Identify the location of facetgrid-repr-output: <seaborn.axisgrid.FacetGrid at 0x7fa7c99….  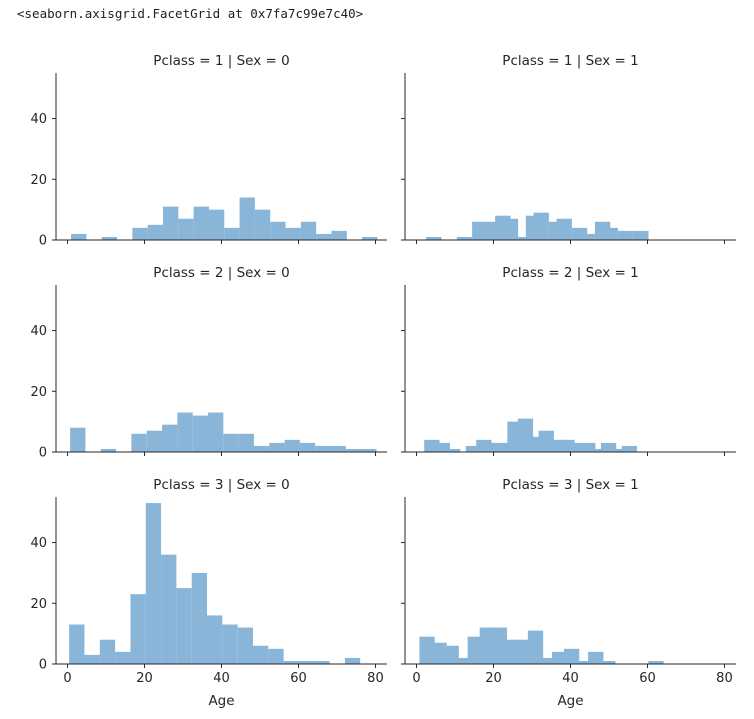
(190, 13).